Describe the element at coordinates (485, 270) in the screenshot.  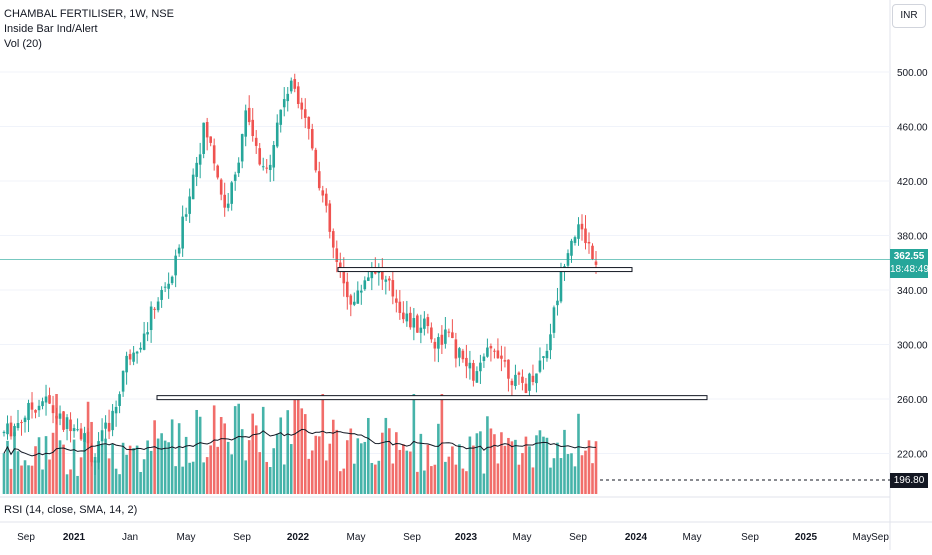
I see `support-rectangle-upper` at that location.